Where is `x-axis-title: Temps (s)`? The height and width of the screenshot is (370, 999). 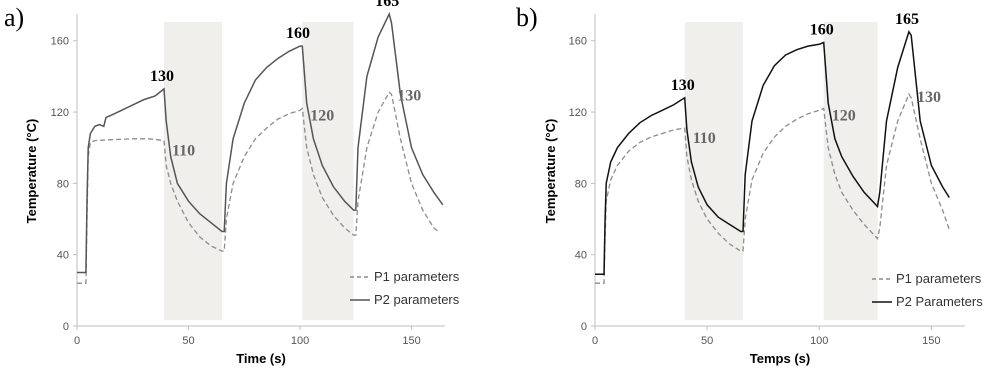 x-axis-title: Temps (s) is located at coordinates (780, 358).